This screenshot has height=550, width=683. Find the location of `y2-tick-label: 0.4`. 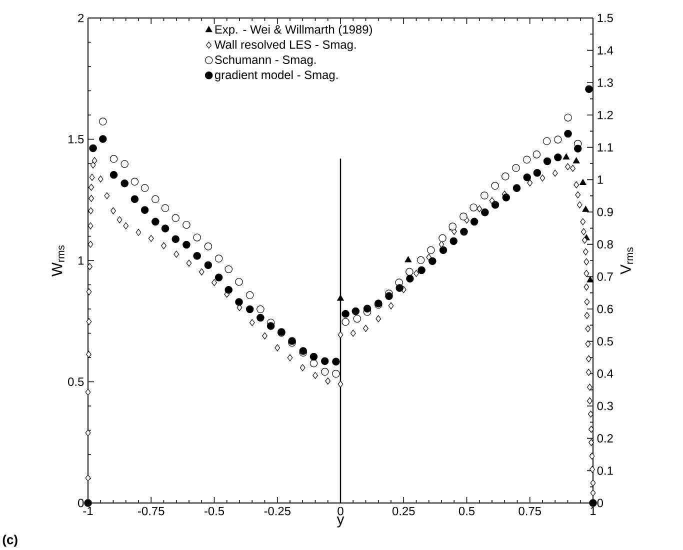

y2-tick-label: 0.4 is located at coordinates (605, 373).